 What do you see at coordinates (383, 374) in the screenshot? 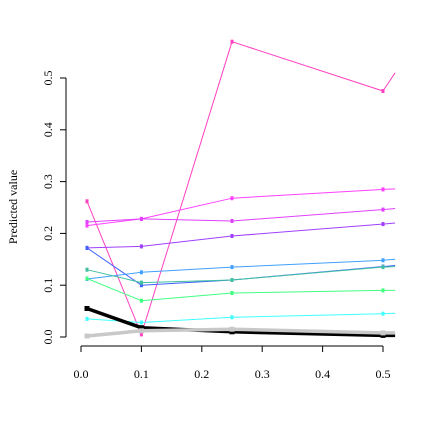
I see `x-tick-label: 0.5` at bounding box center [383, 374].